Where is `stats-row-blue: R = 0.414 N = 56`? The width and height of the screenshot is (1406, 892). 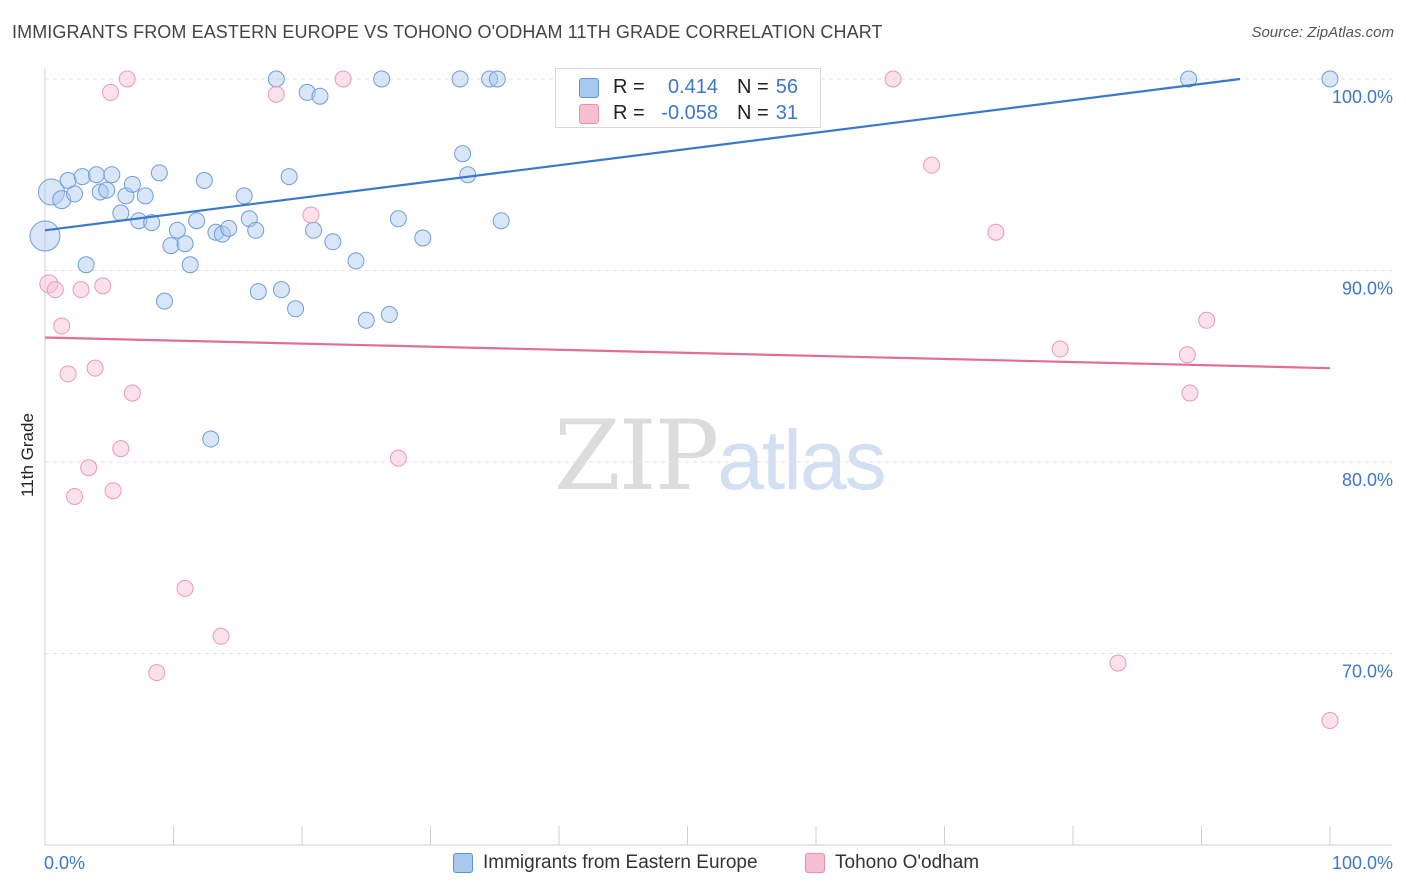
stats-row-blue: R = 0.414 N = 56 is located at coordinates (689, 87).